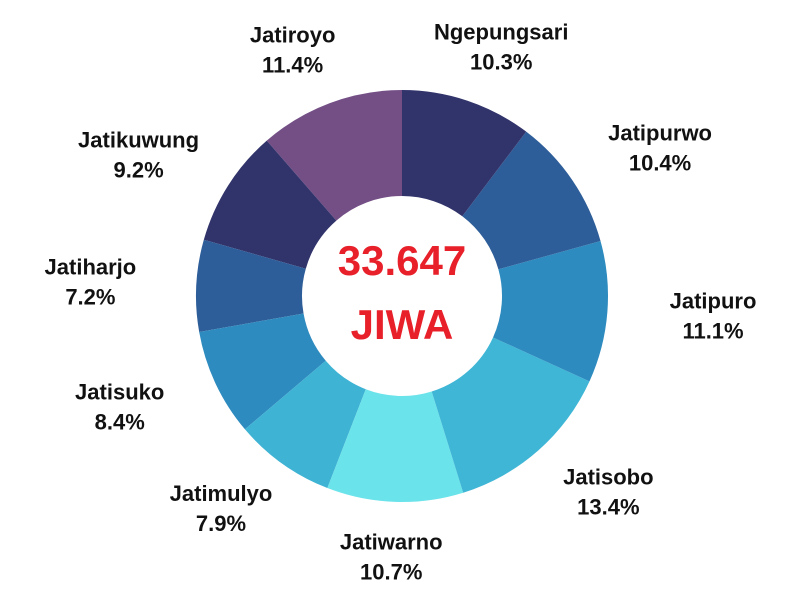 Image resolution: width=793 pixels, height=596 pixels. What do you see at coordinates (712, 330) in the screenshot?
I see `slice-value-label: 11.1%` at bounding box center [712, 330].